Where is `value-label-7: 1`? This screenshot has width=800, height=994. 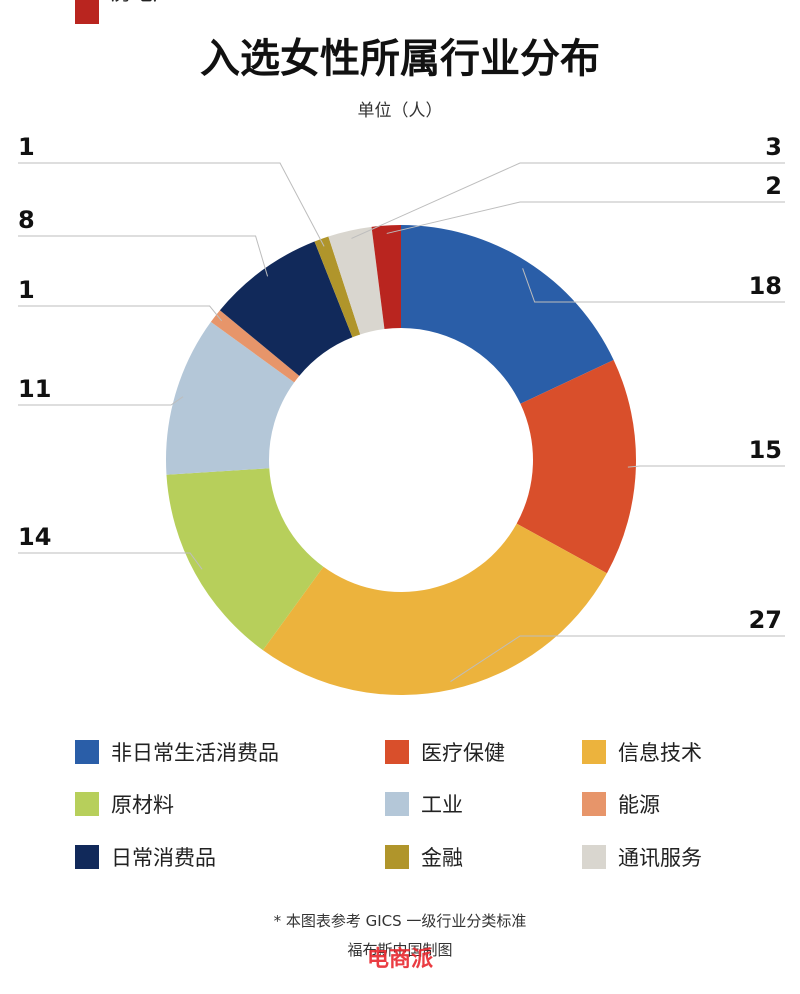 value-label-7: 1 is located at coordinates (26, 147).